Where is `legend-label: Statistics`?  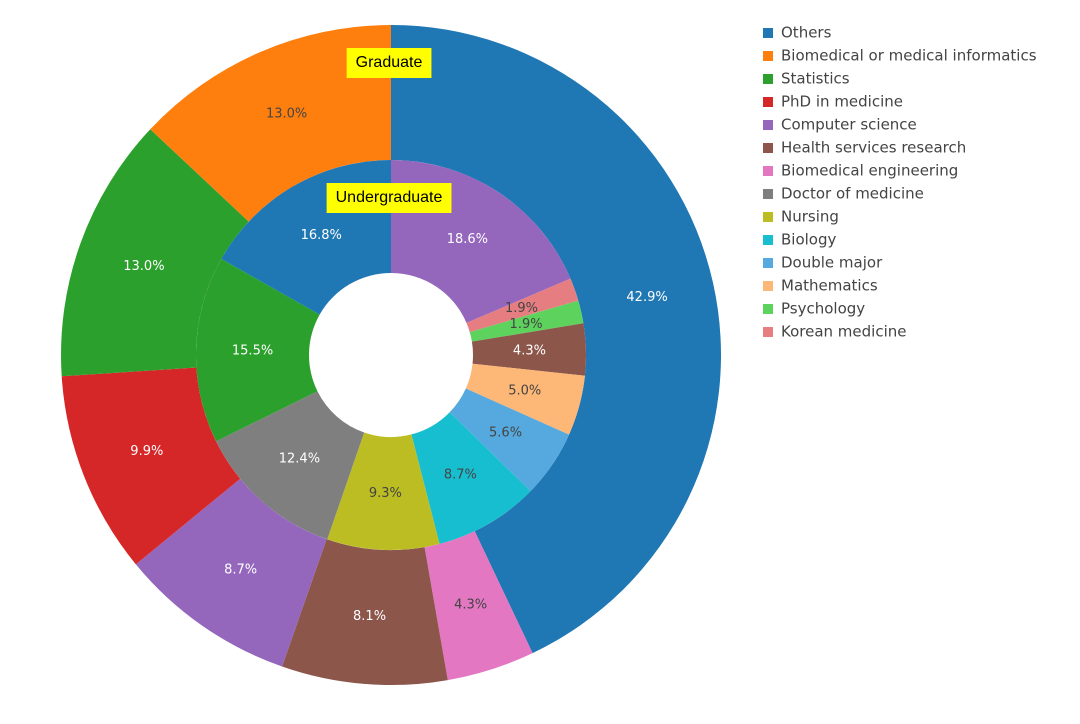
legend-label: Statistics is located at coordinates (815, 79).